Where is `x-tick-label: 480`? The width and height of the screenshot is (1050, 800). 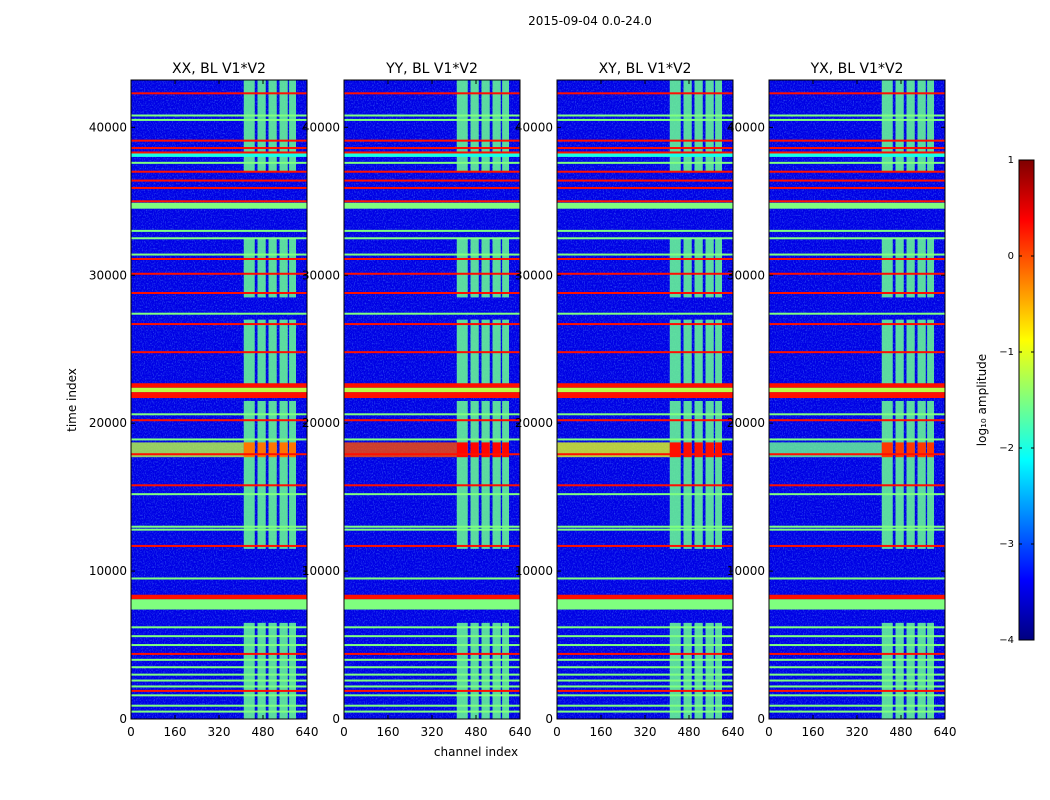 x-tick-label: 480 is located at coordinates (901, 732).